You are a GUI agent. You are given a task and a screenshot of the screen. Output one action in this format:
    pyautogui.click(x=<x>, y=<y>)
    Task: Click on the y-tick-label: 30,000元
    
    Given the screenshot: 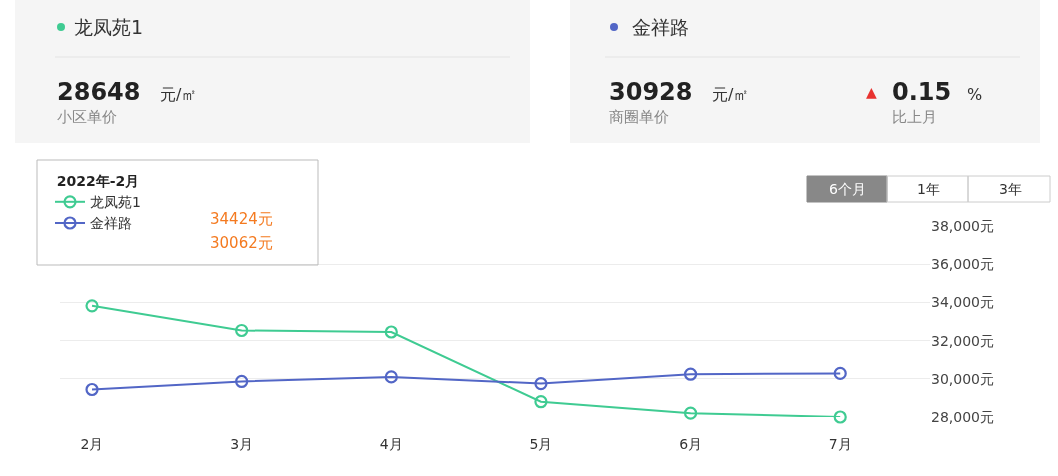 What is the action you would take?
    pyautogui.click(x=962, y=378)
    